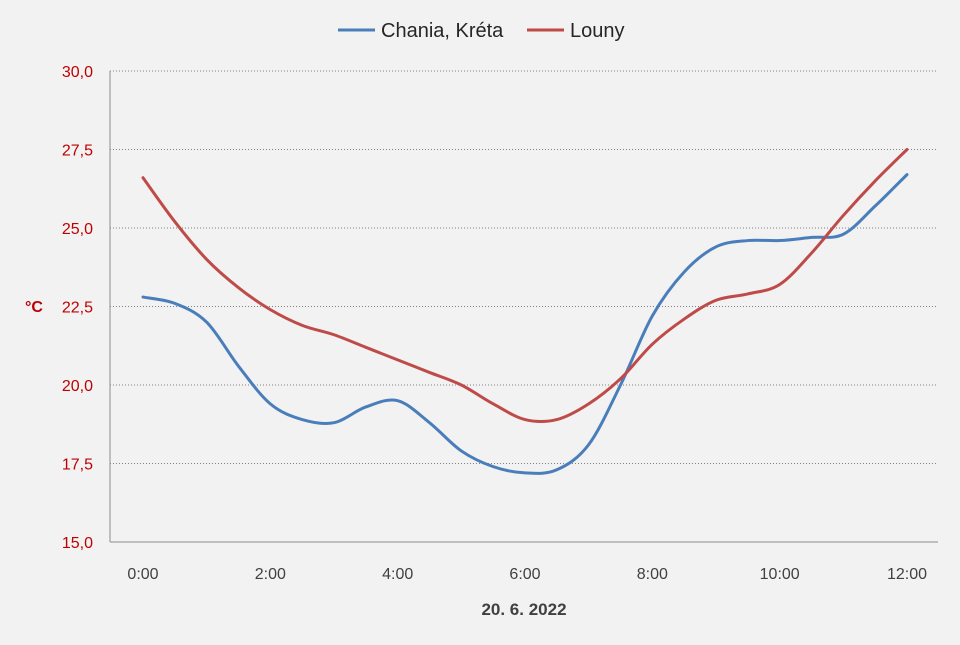 This screenshot has height=645, width=960. I want to click on x-tick-label: 0:00, so click(142, 574).